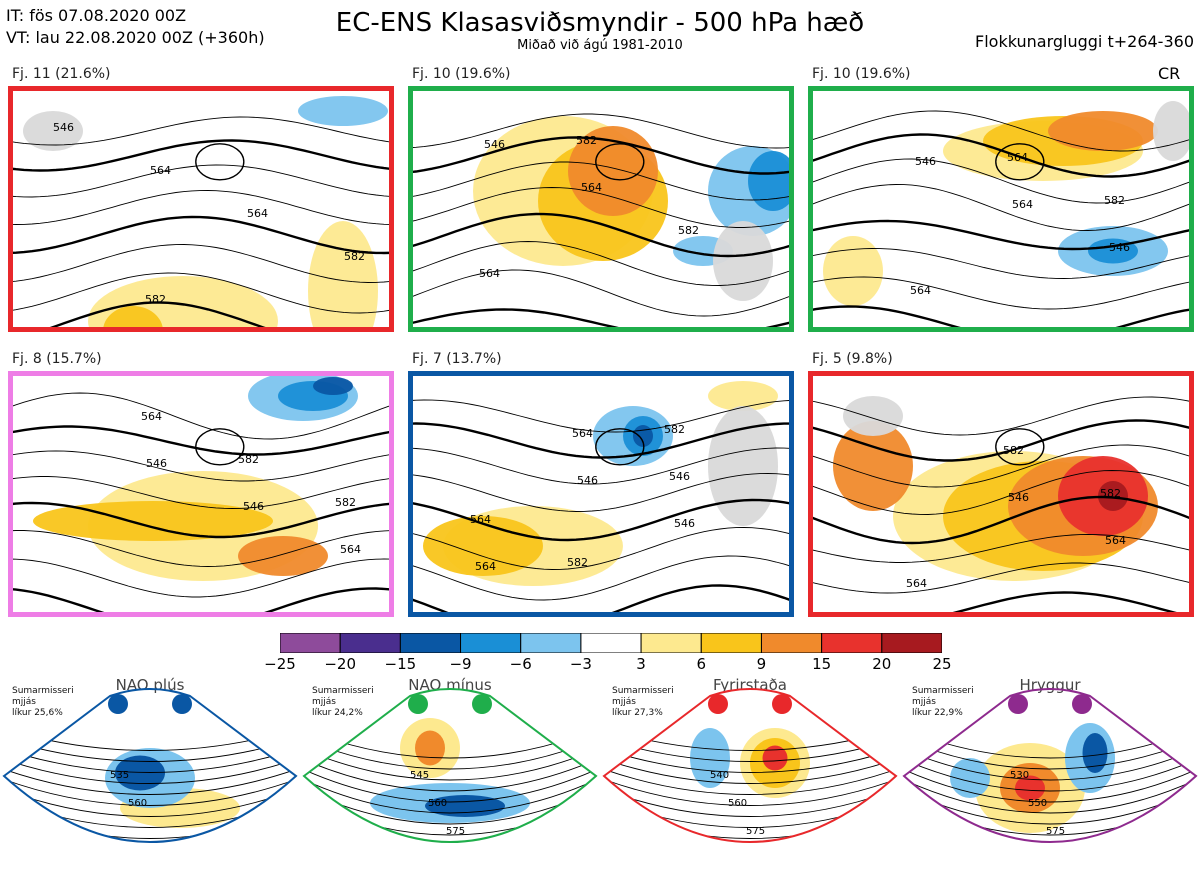  Describe the element at coordinates (343, 691) in the screenshot. I see `regime-note-line: Sumarmisseri` at that location.